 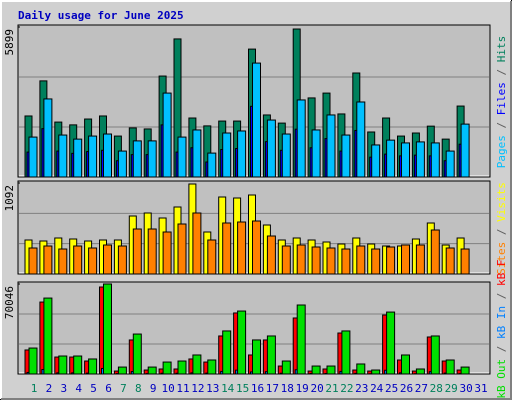 What do you see at coordinates (101, 15) in the screenshot?
I see `chart-title: Daily usage for June 2025` at bounding box center [101, 15].